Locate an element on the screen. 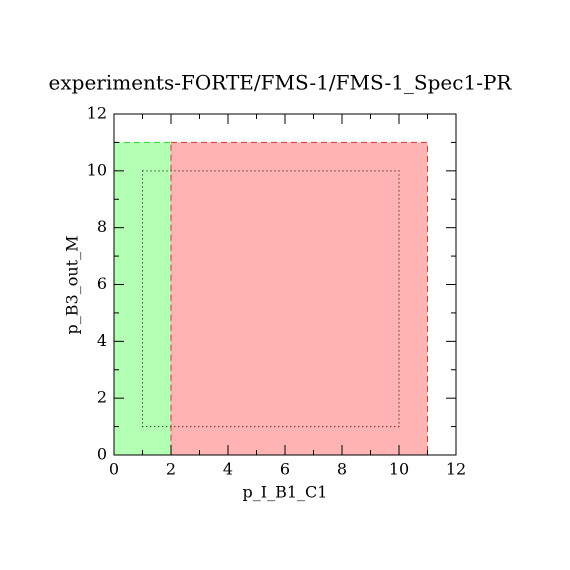  y-tick-label: 0 is located at coordinates (102, 454).